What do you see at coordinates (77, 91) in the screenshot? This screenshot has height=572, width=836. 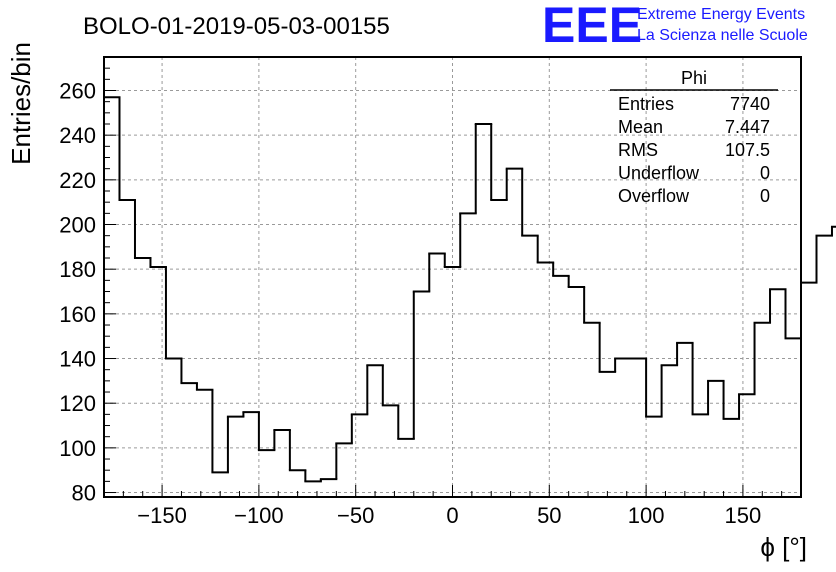 I see `y-tick-label: 260` at bounding box center [77, 91].